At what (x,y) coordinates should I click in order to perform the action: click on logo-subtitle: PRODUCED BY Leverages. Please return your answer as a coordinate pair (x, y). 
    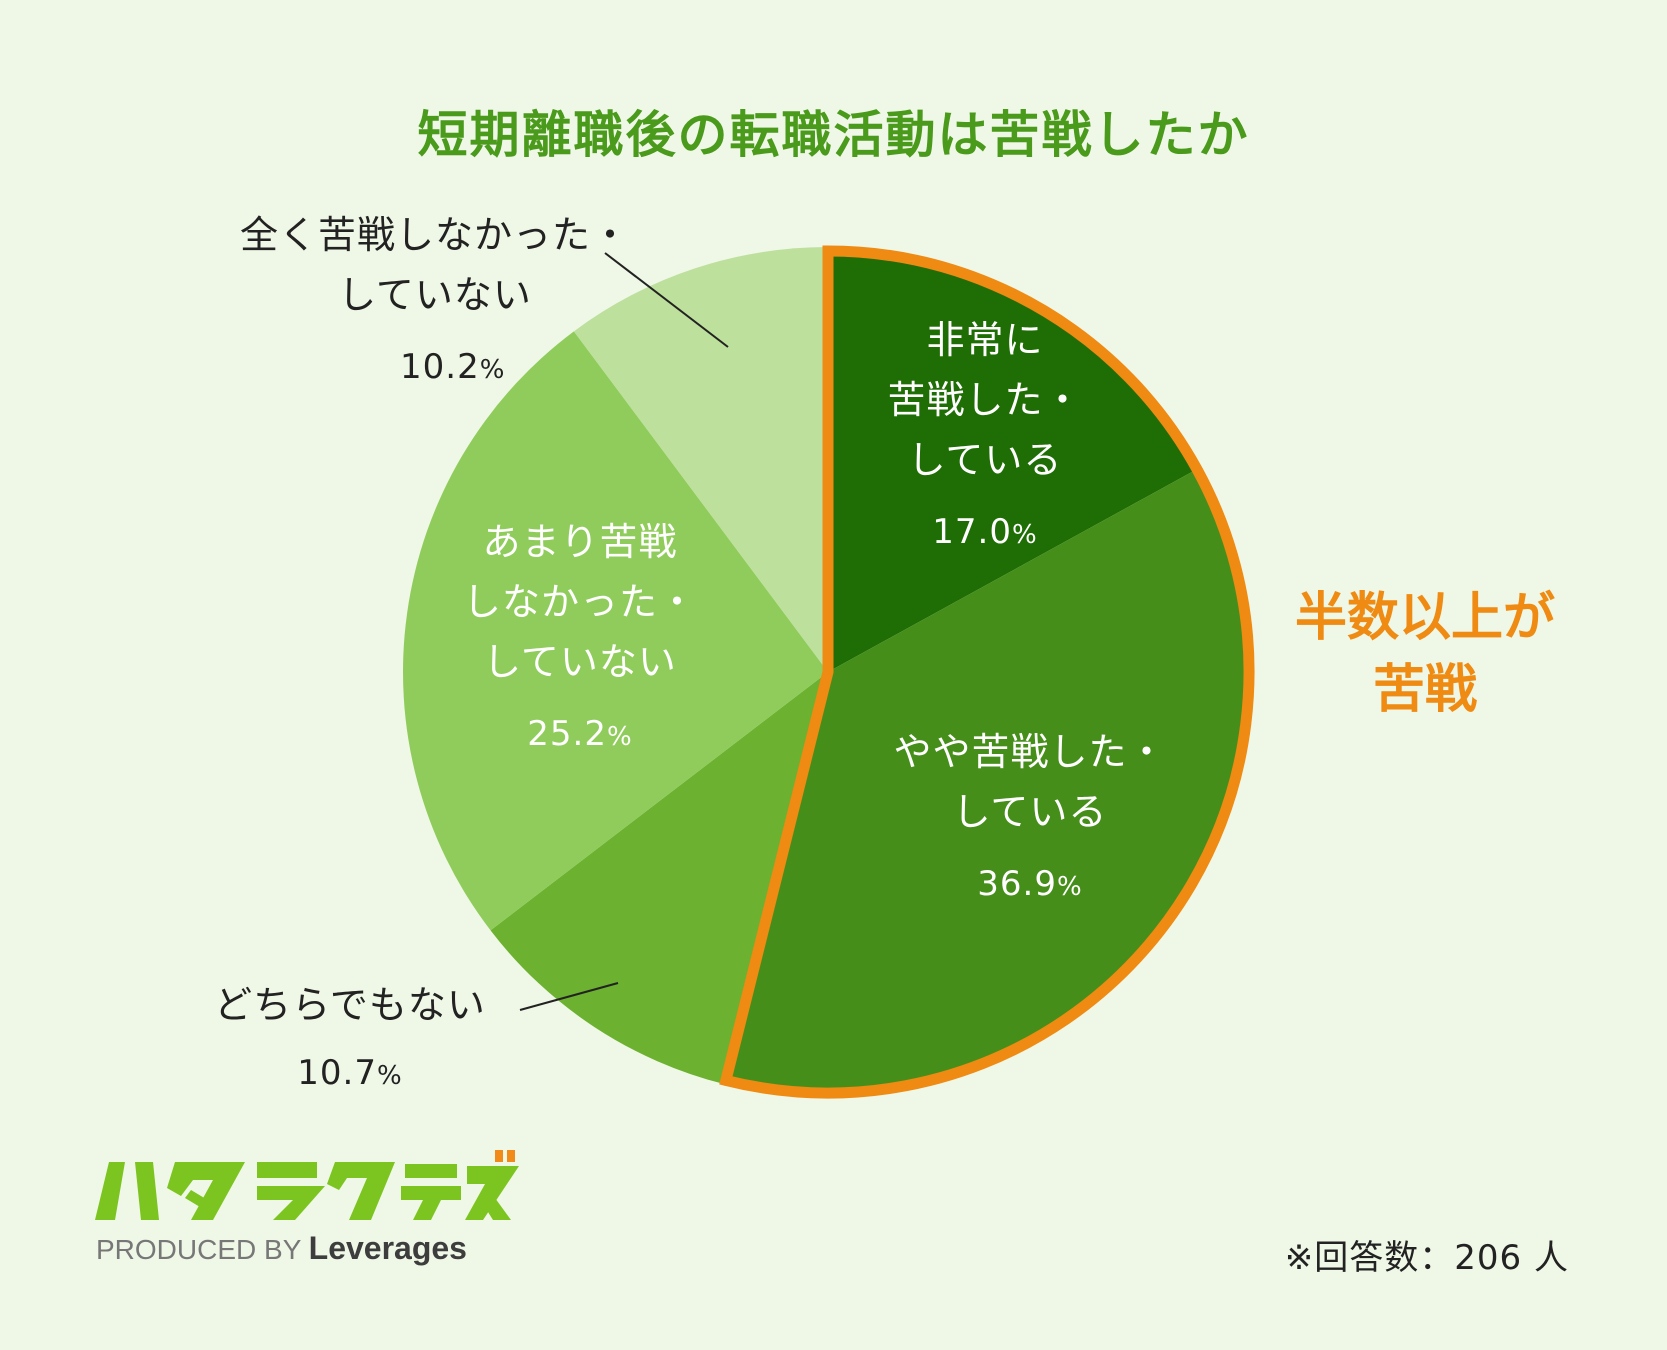
    Looking at the image, I should click on (281, 1248).